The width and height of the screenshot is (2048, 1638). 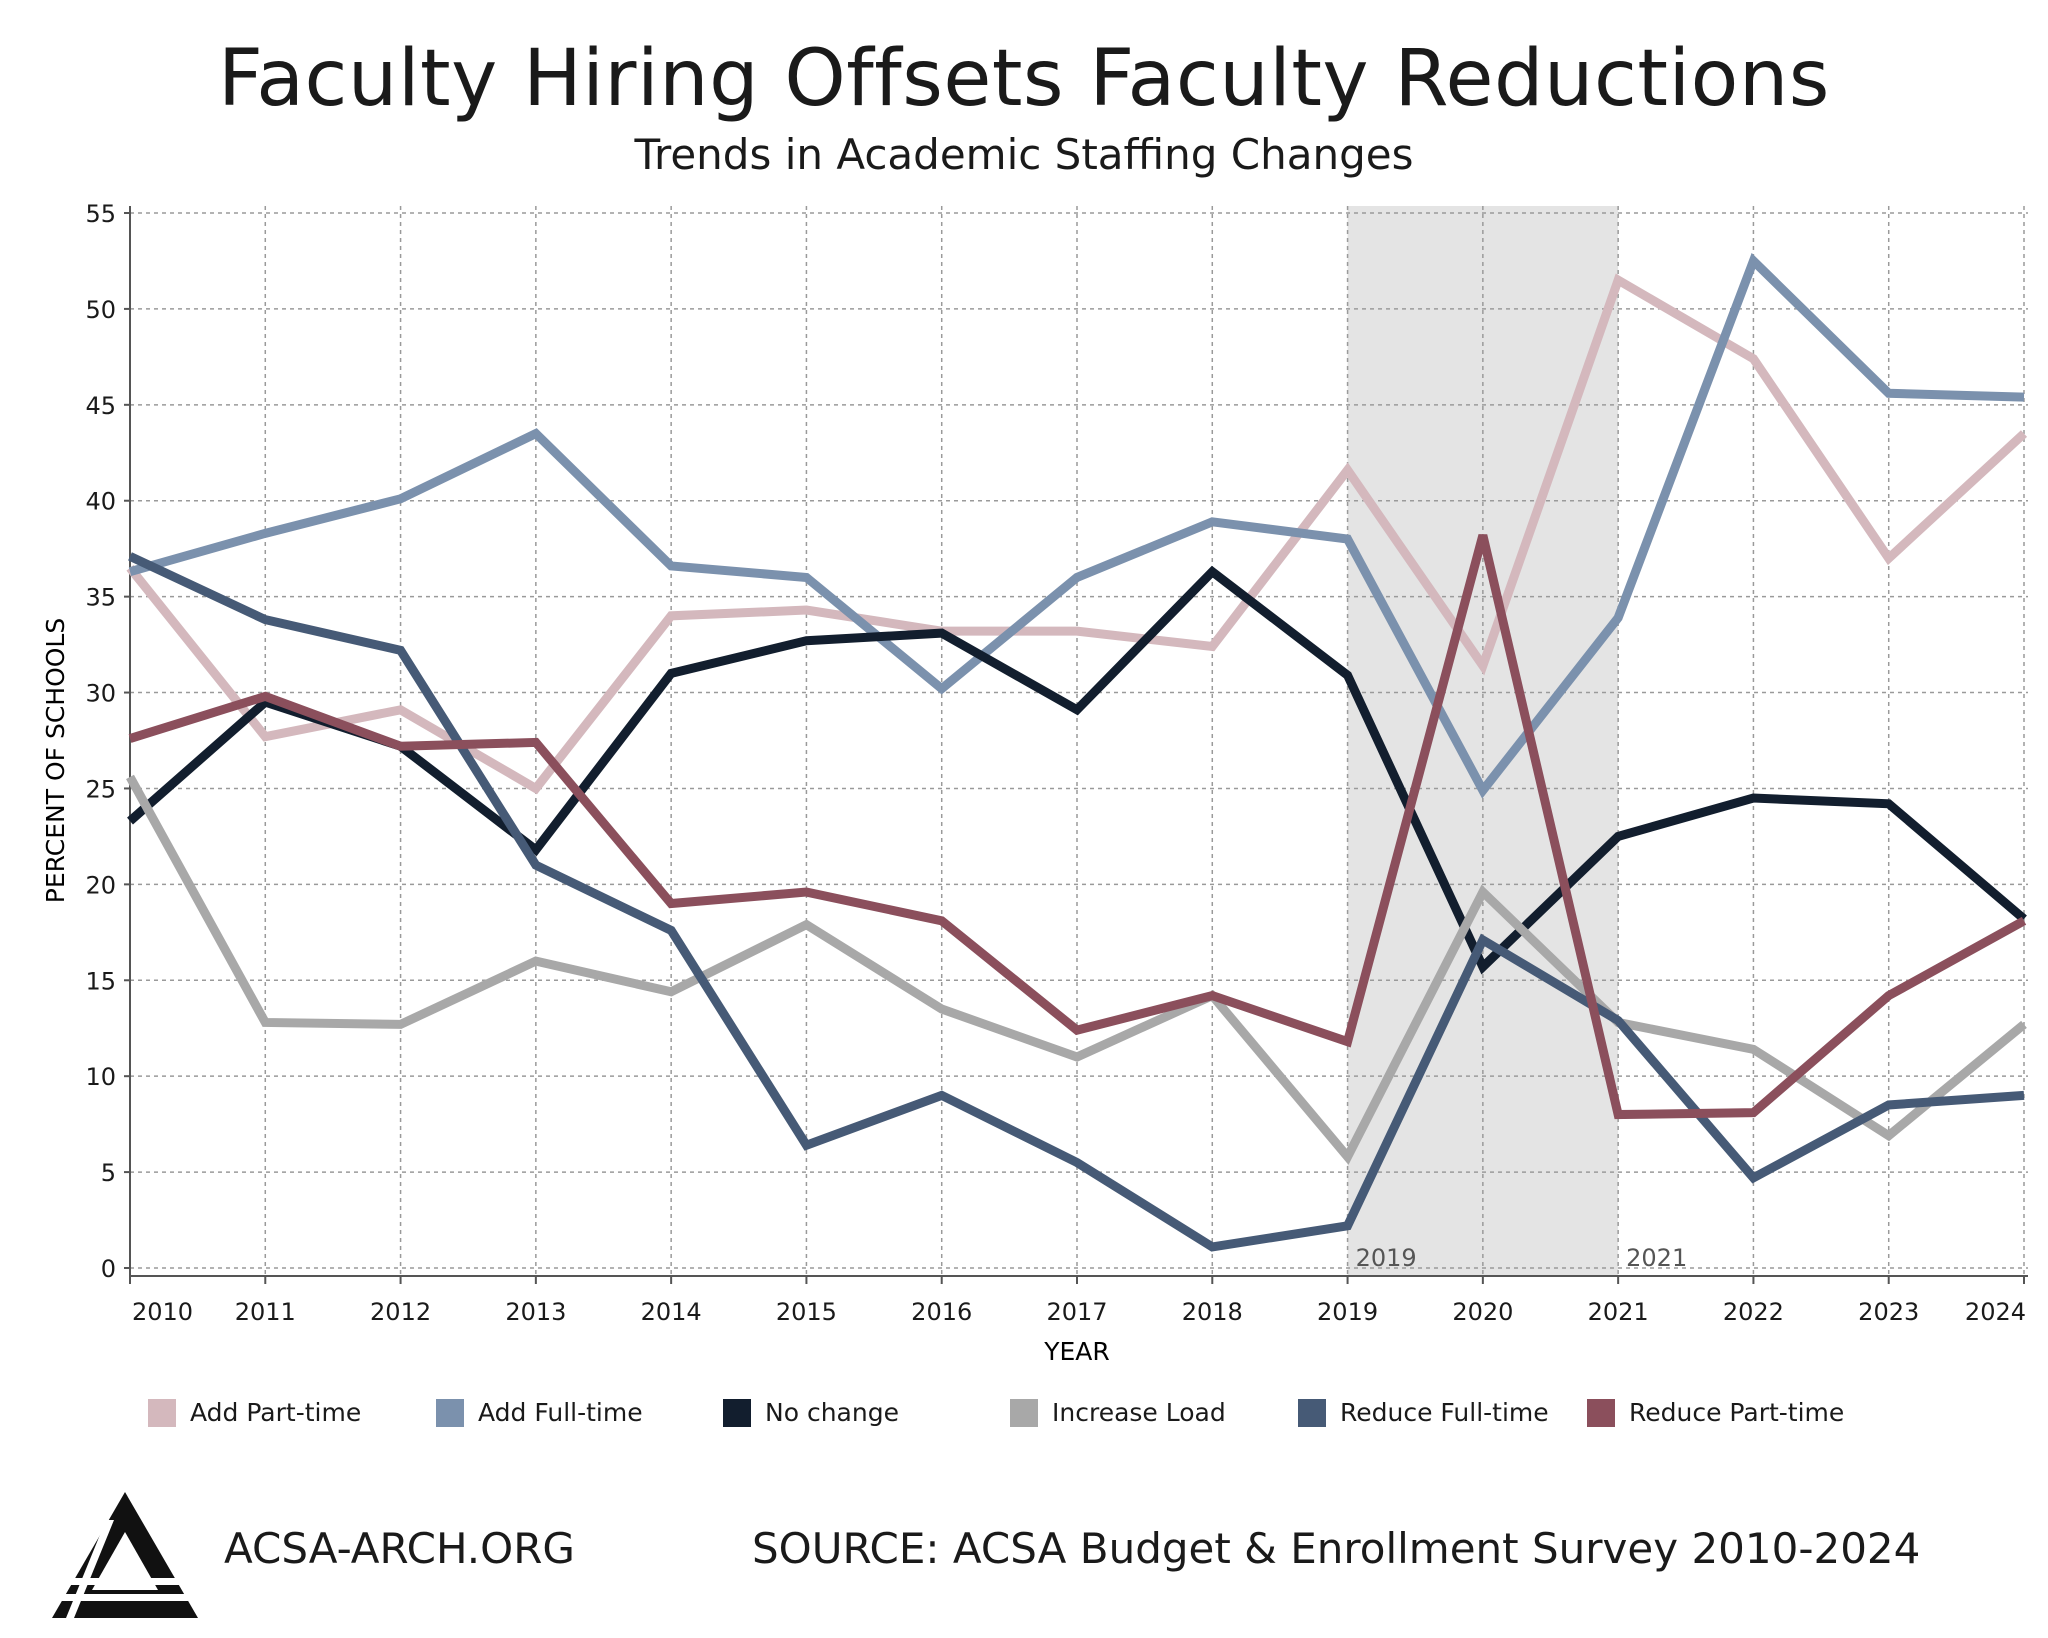 I want to click on legend-item-reduce-full-time: Reduce Full-time, so click(x=1423, y=1412).